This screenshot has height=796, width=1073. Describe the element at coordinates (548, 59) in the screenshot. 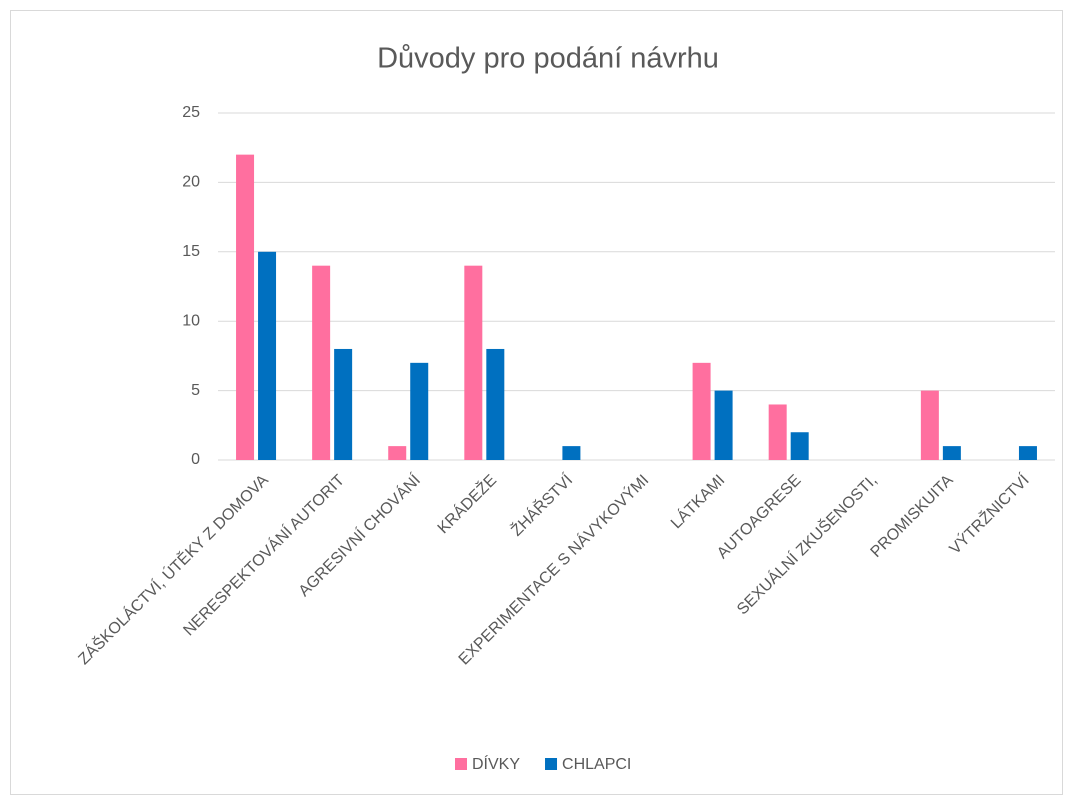

I see `chart-title: Důvody pro podání návrhu` at that location.